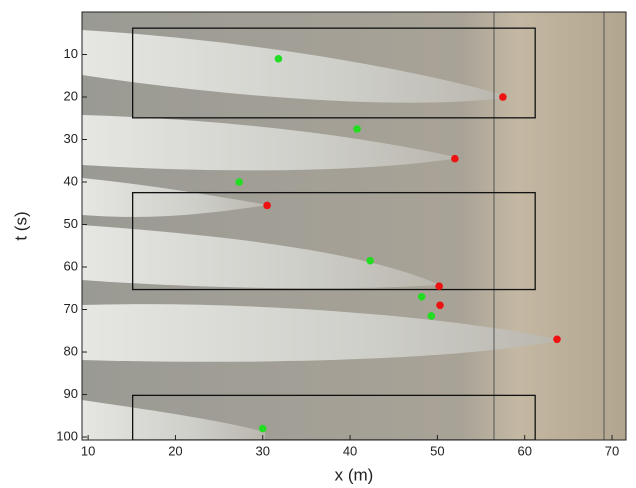  I want to click on x-tick-label: 30, so click(263, 450).